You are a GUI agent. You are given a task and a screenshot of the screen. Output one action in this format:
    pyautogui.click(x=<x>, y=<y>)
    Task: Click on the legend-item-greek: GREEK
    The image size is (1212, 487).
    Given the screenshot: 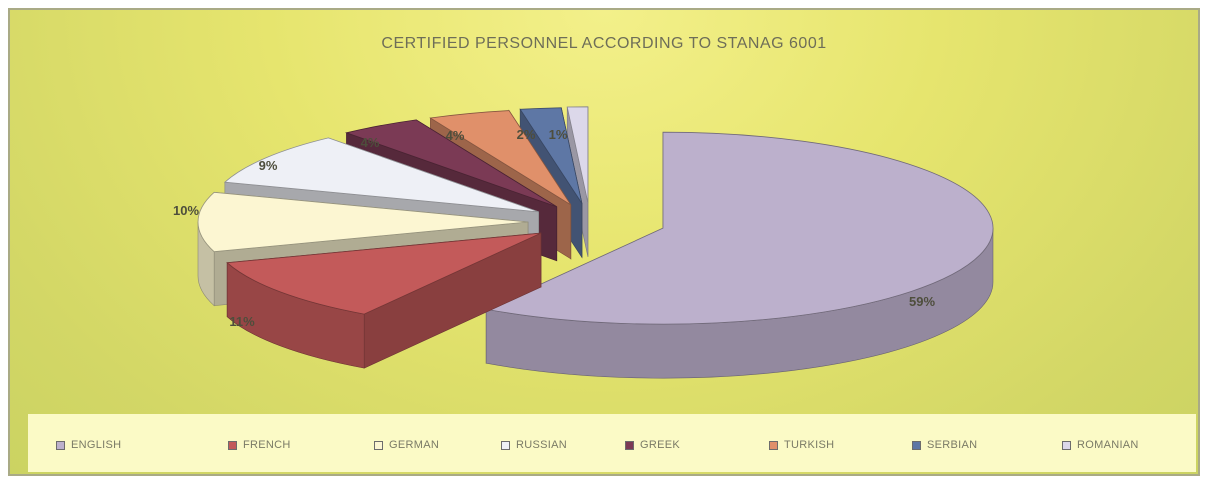 What is the action you would take?
    pyautogui.click(x=652, y=445)
    